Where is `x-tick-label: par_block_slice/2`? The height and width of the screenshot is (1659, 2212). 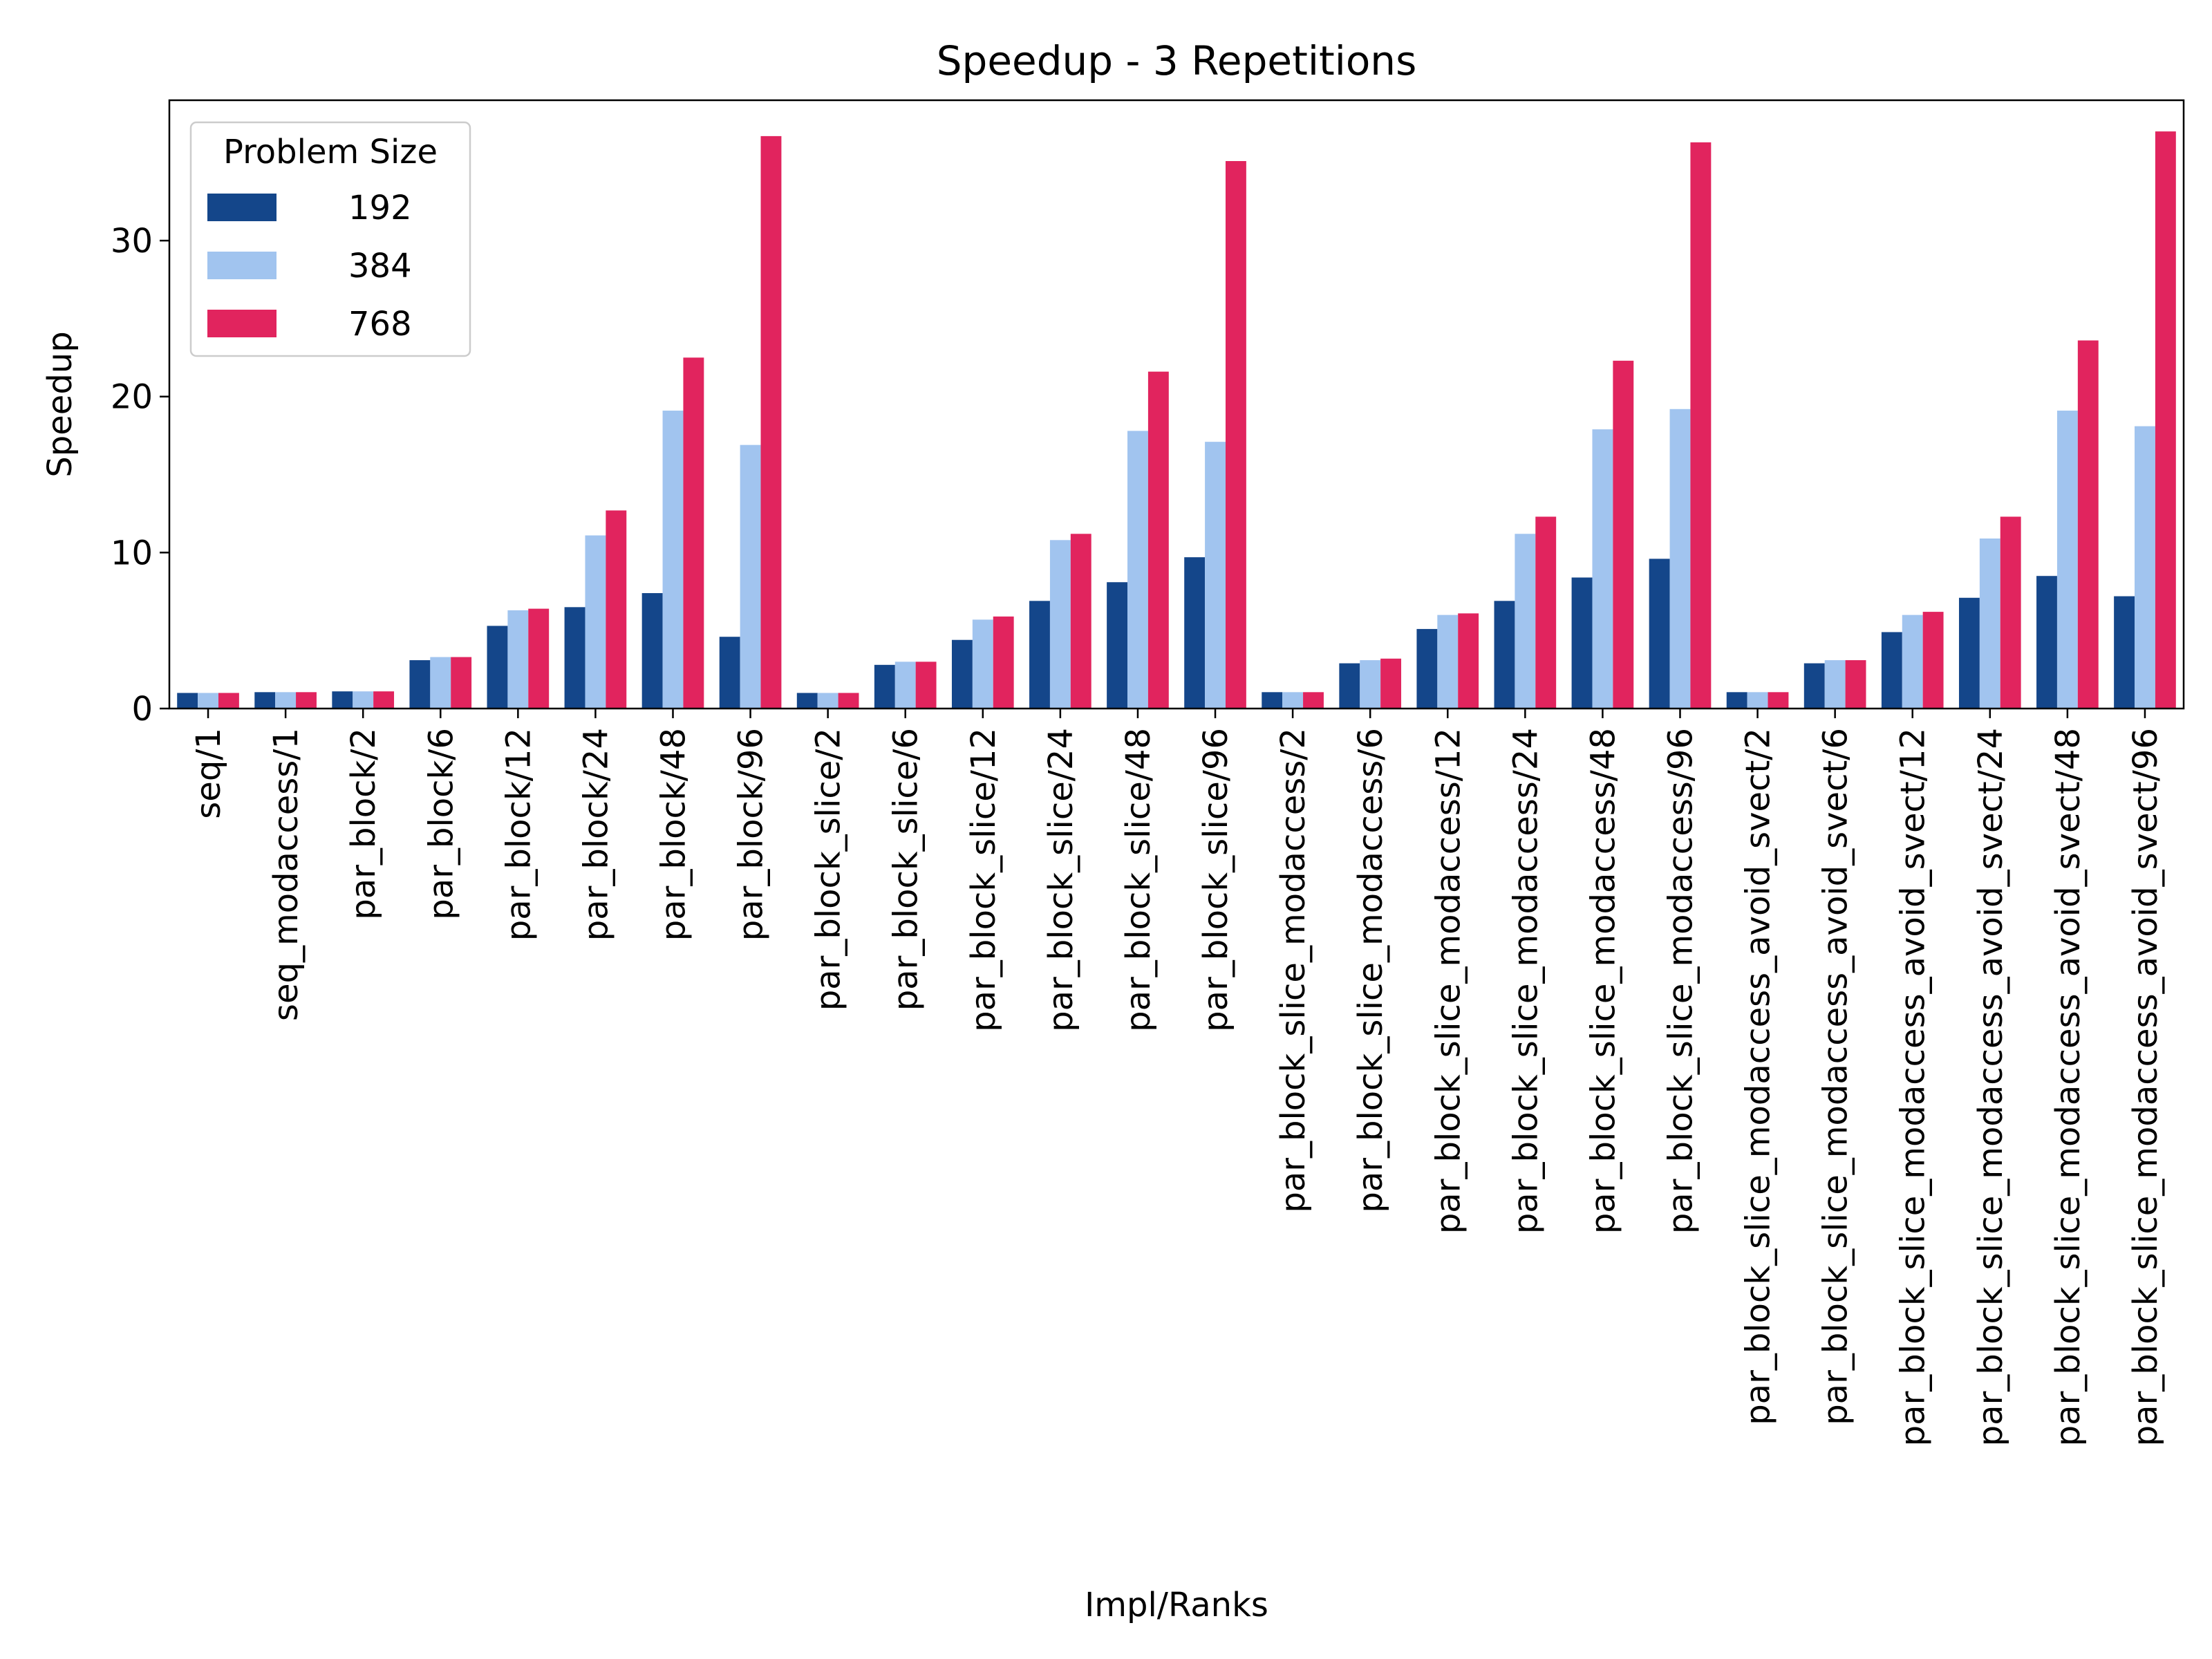 x-tick-label: par_block_slice/2 is located at coordinates (828, 869).